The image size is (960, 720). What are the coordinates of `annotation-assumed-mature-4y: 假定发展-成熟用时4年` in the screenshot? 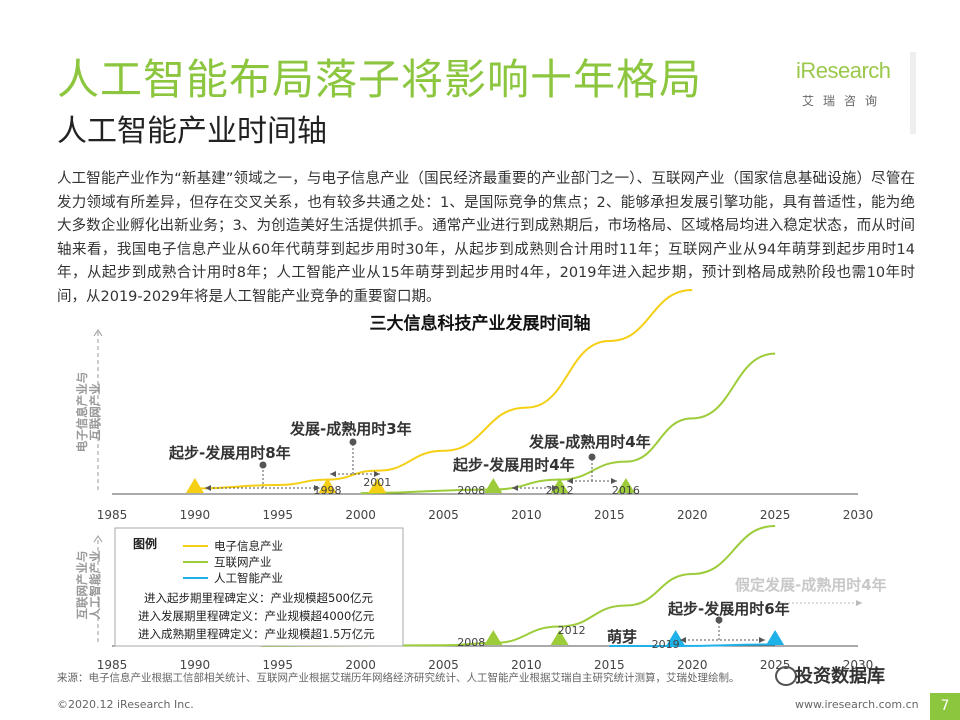 It's located at (811, 585).